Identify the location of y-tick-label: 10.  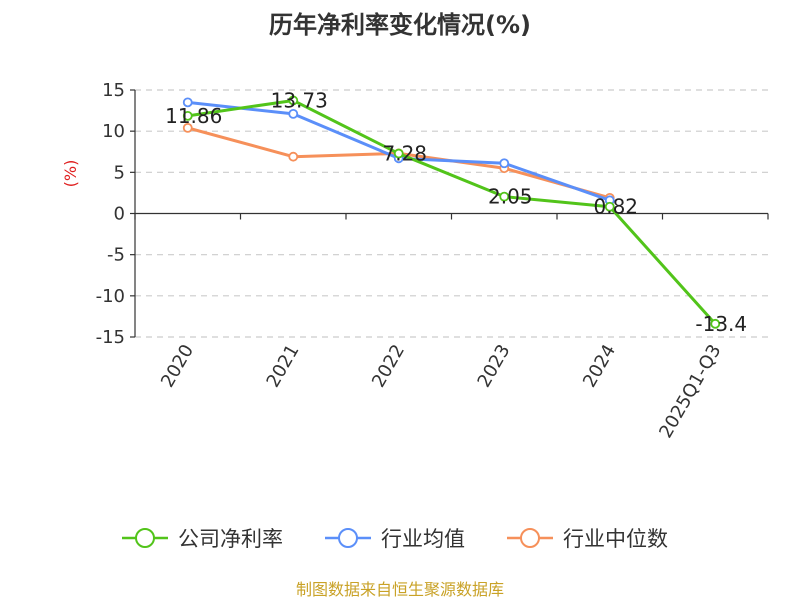
(113, 131).